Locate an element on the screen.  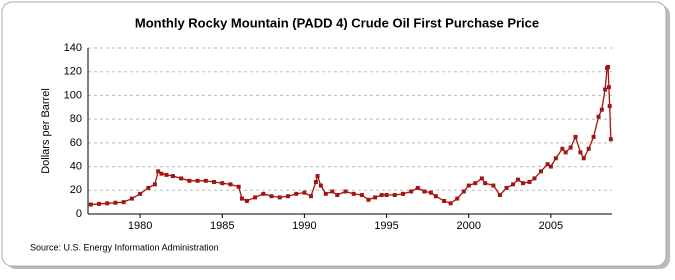
y-tick-label: 0 is located at coordinates (79, 214).